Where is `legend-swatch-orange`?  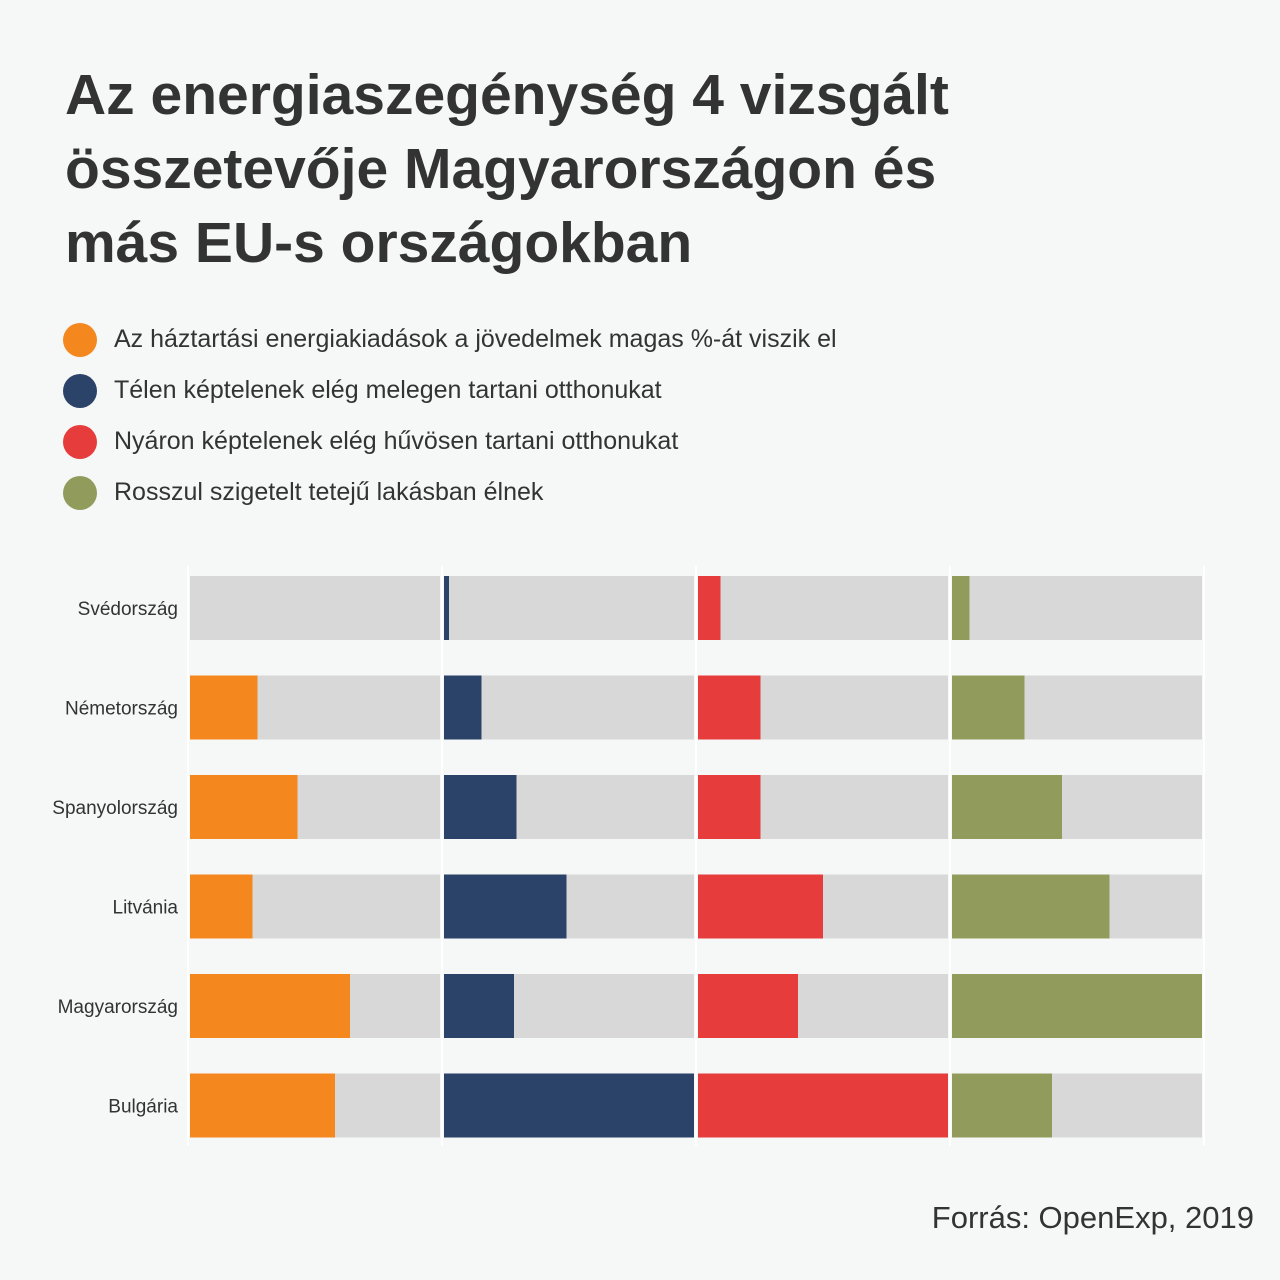 legend-swatch-orange is located at coordinates (80, 339).